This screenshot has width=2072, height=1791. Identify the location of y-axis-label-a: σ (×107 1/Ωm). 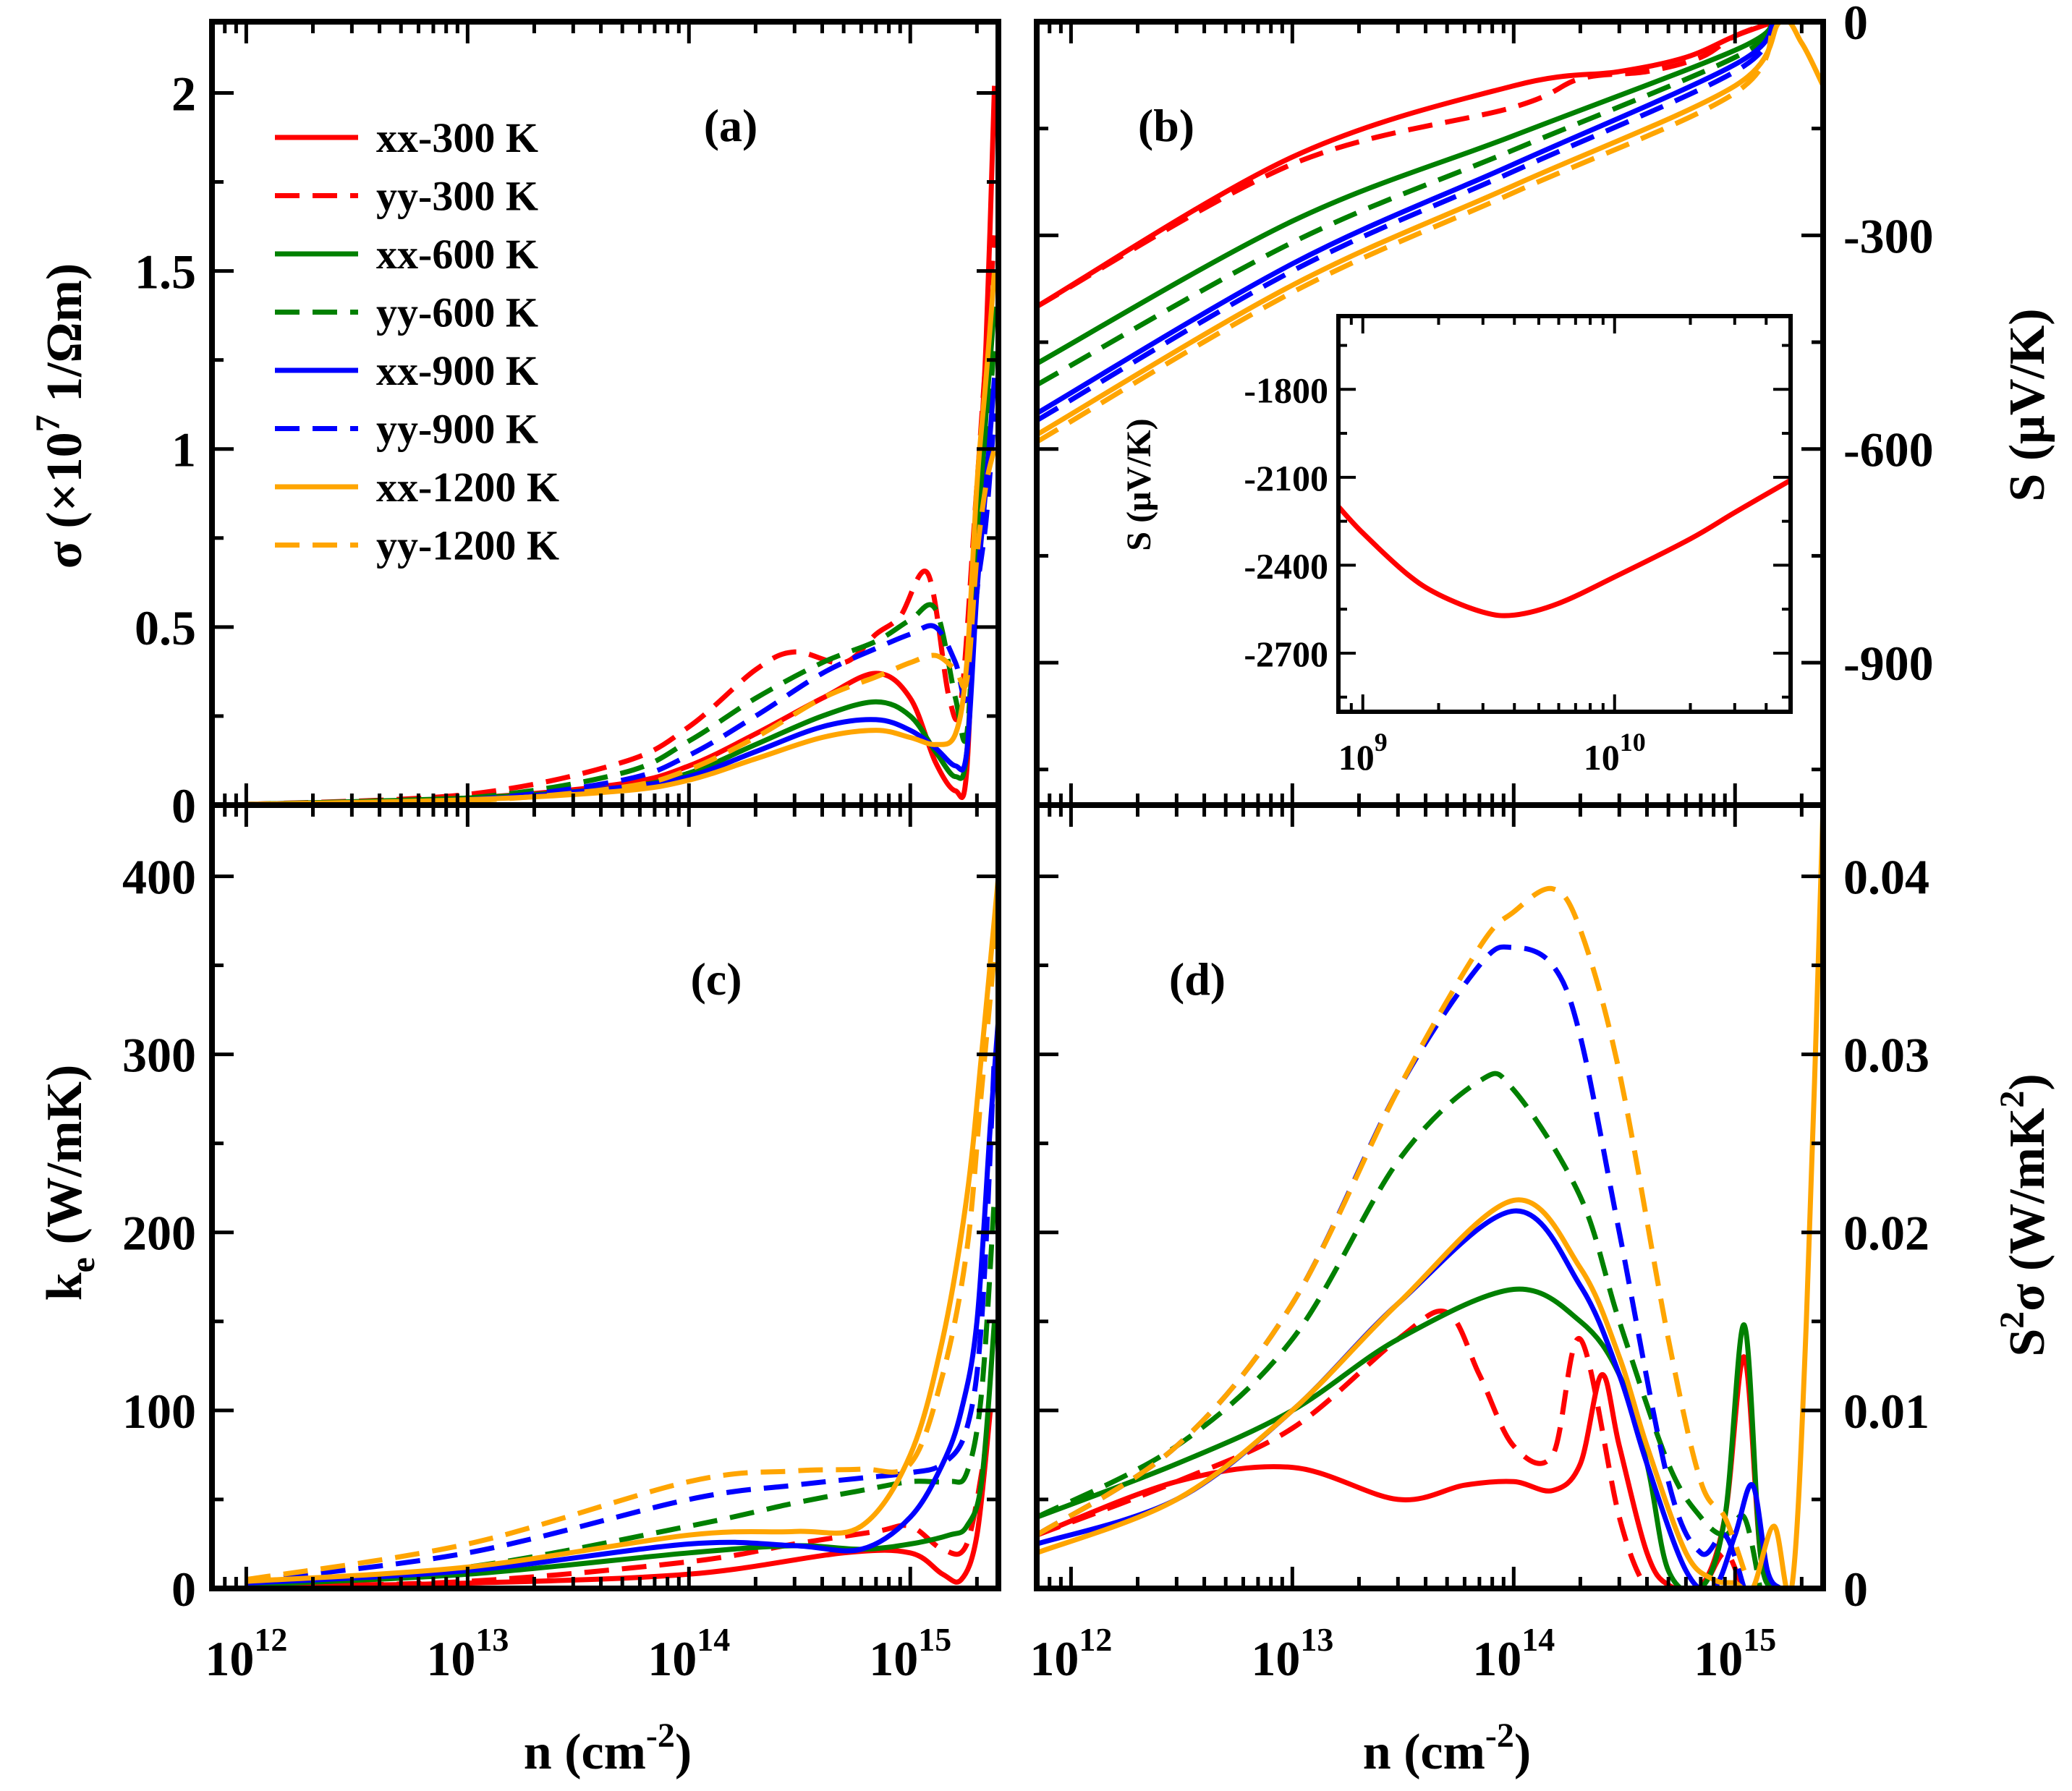
(61, 416).